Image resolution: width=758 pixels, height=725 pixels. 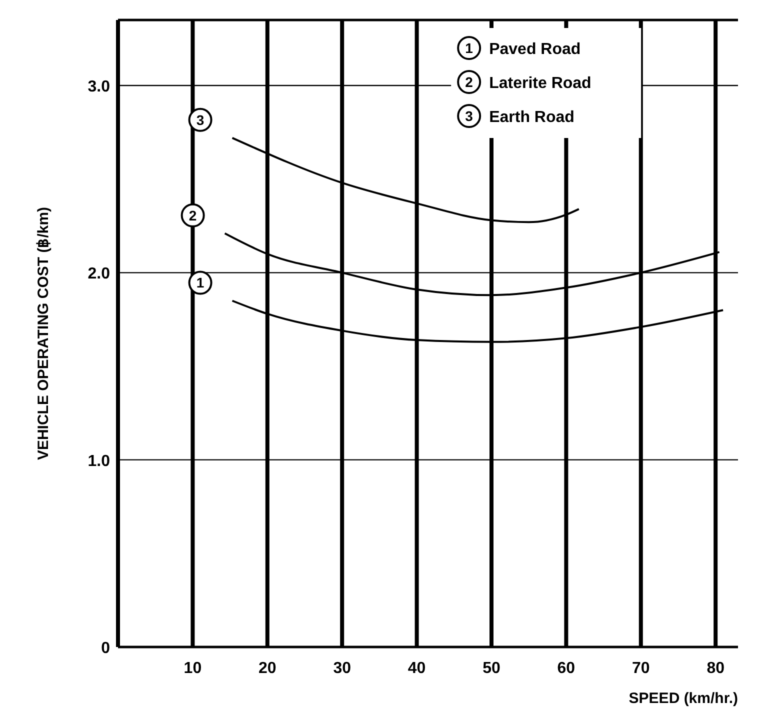 What do you see at coordinates (641, 668) in the screenshot?
I see `x-tick-label: 70` at bounding box center [641, 668].